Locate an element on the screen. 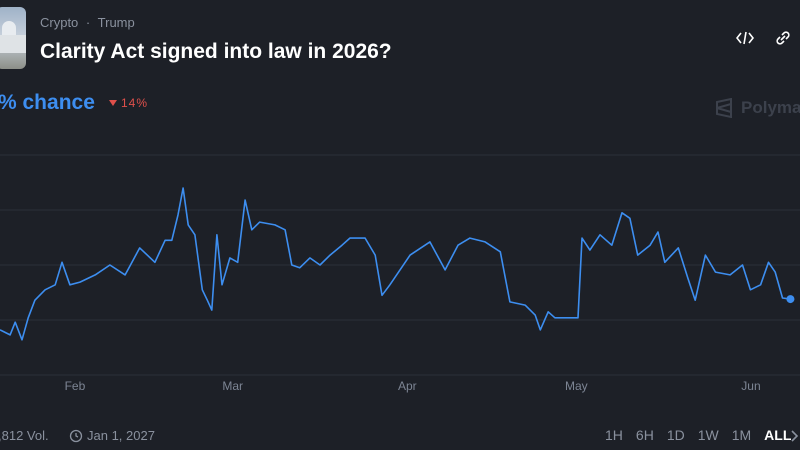  x-tick-label: Feb is located at coordinates (75, 386).